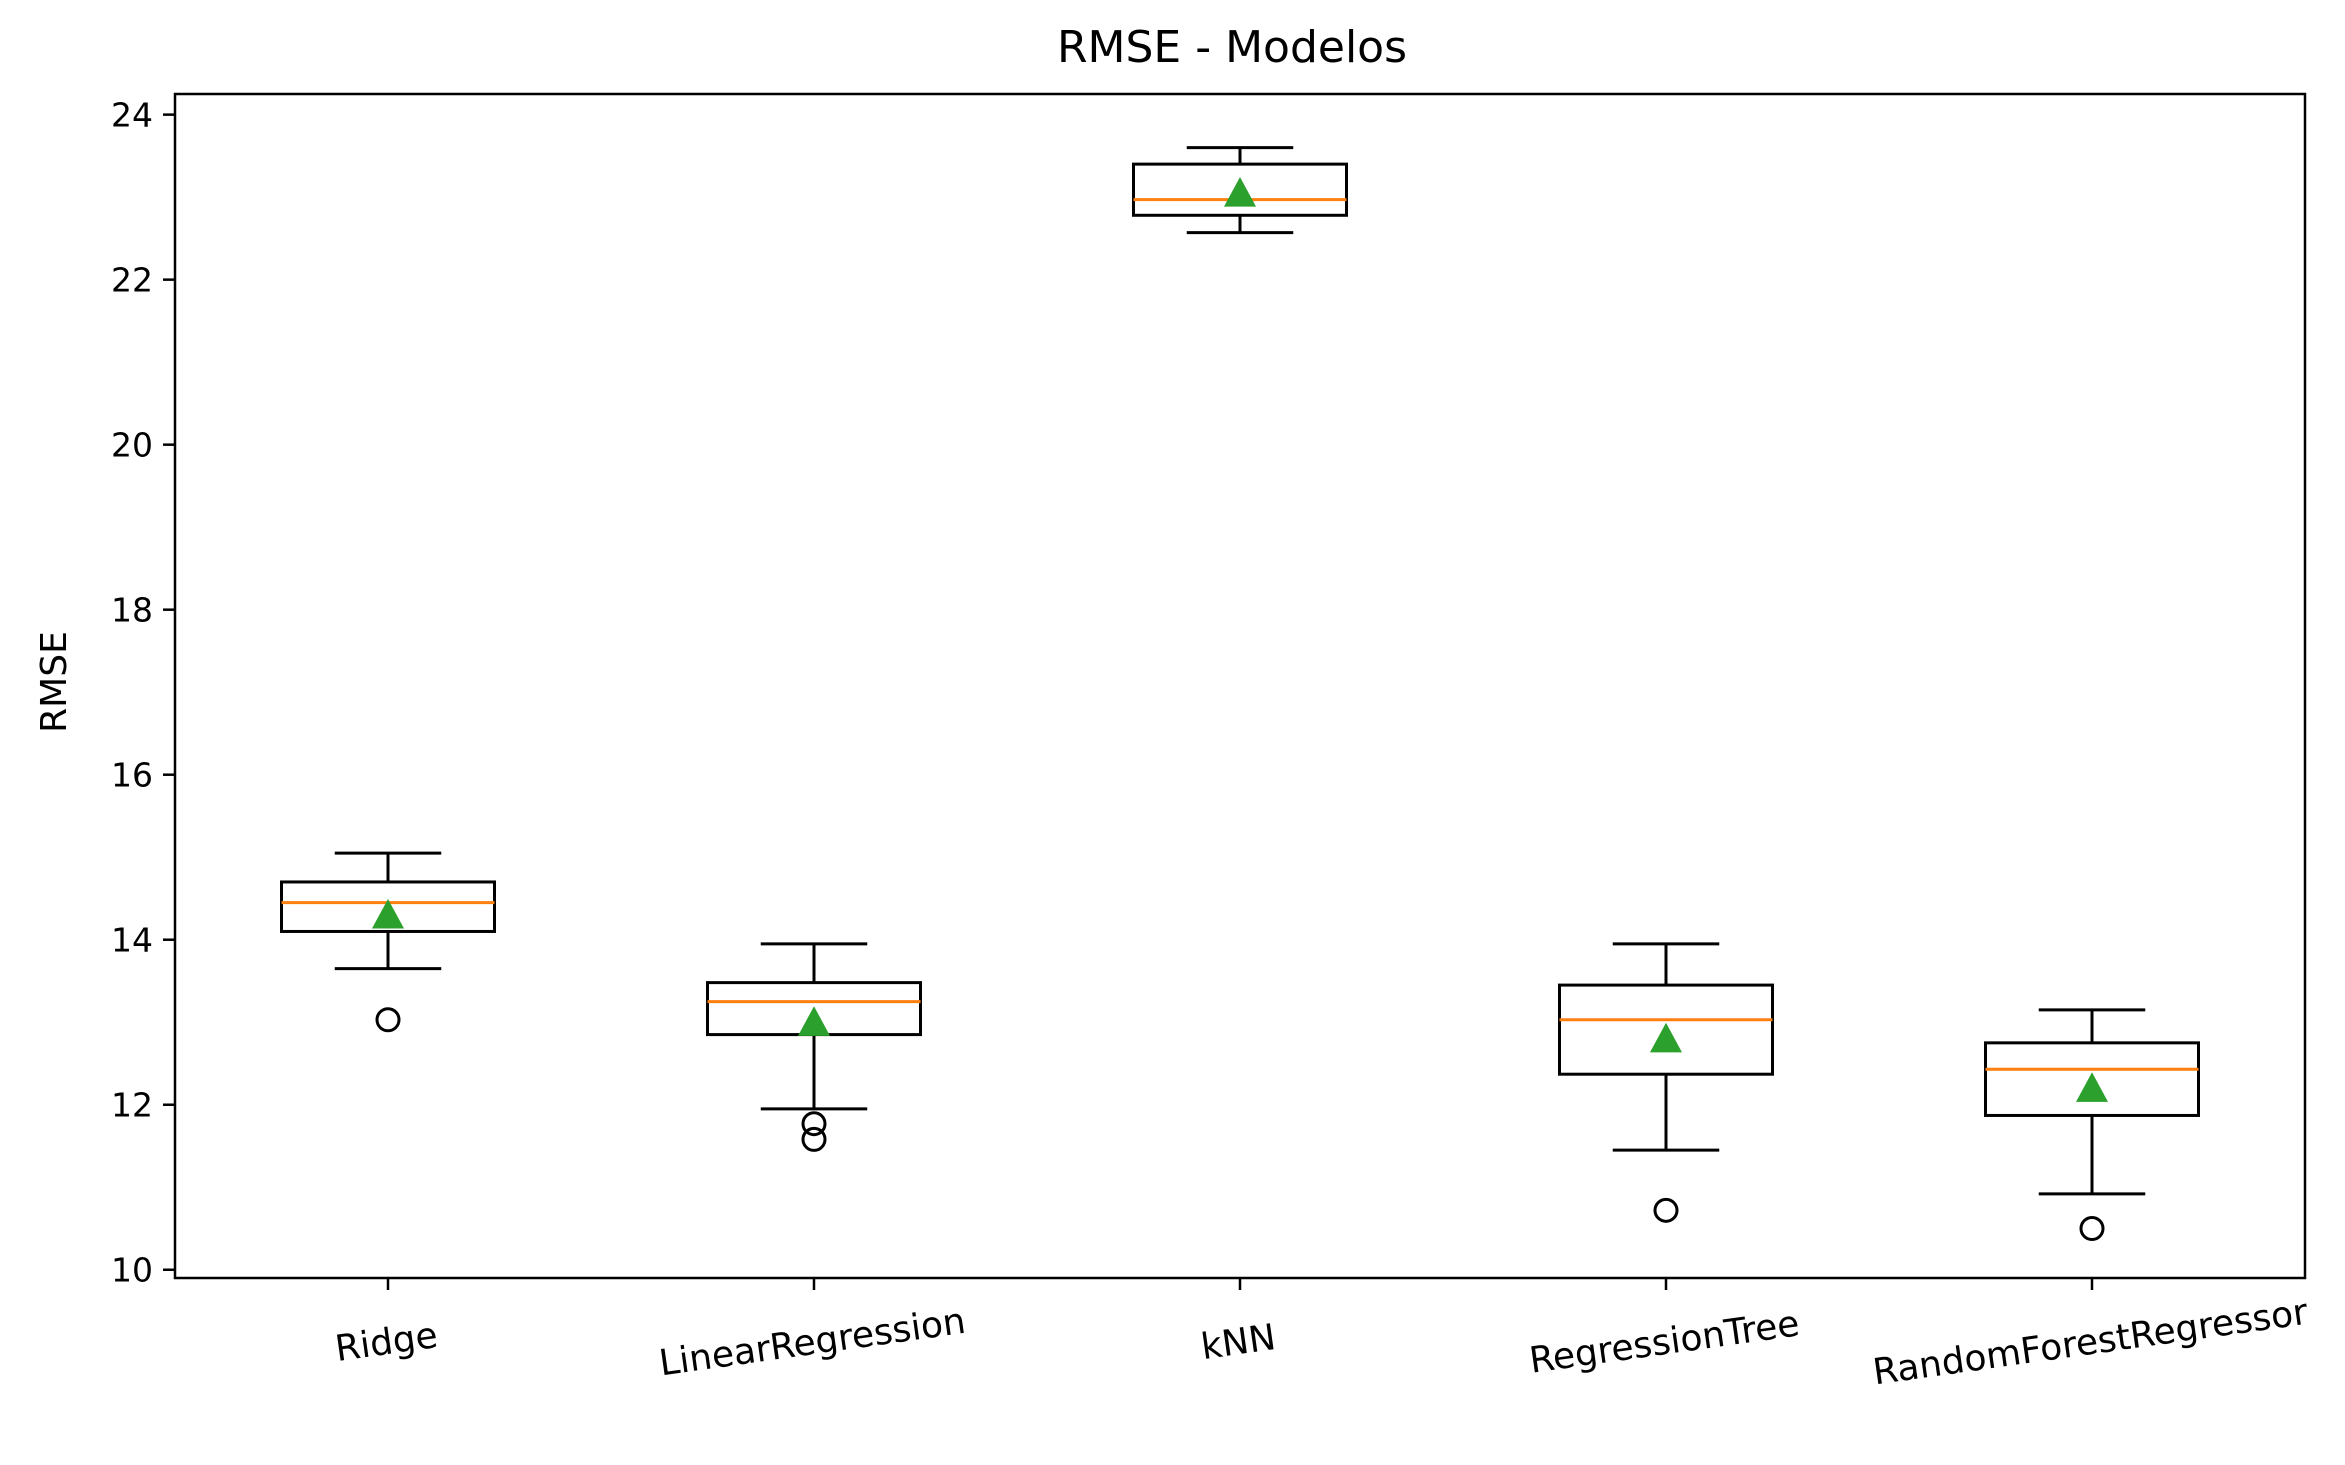  What do you see at coordinates (132, 1270) in the screenshot?
I see `y-tick-label: 10` at bounding box center [132, 1270].